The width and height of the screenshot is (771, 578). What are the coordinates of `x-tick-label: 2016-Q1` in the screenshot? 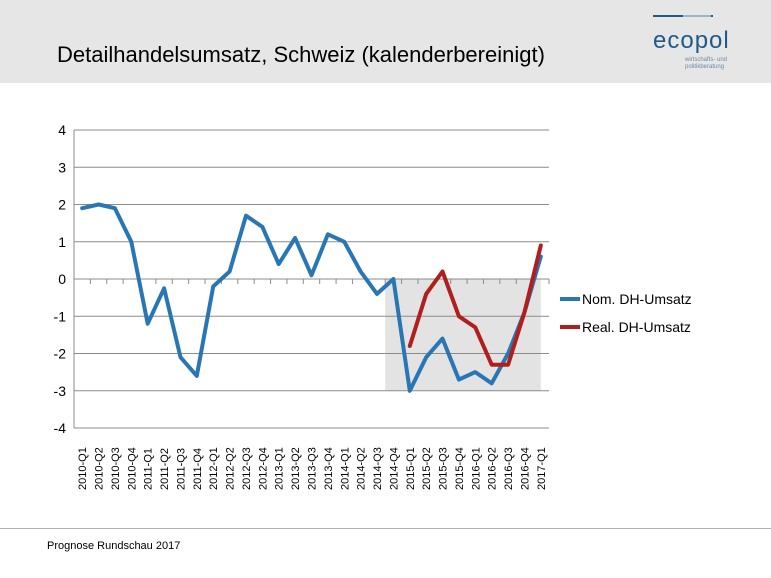 It's located at (476, 468).